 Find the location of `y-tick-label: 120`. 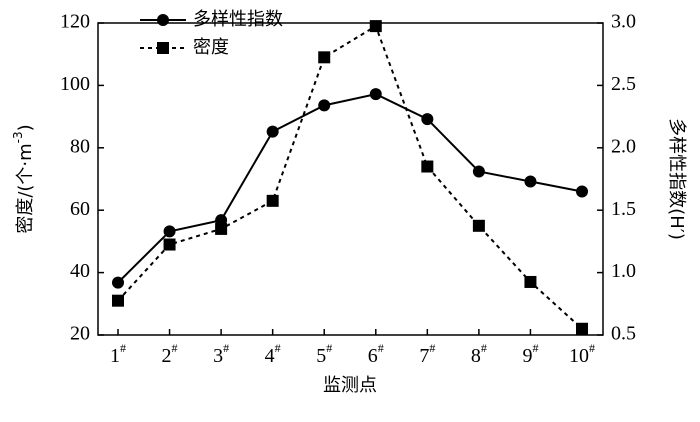

y-tick-label: 120 is located at coordinates (75, 22).